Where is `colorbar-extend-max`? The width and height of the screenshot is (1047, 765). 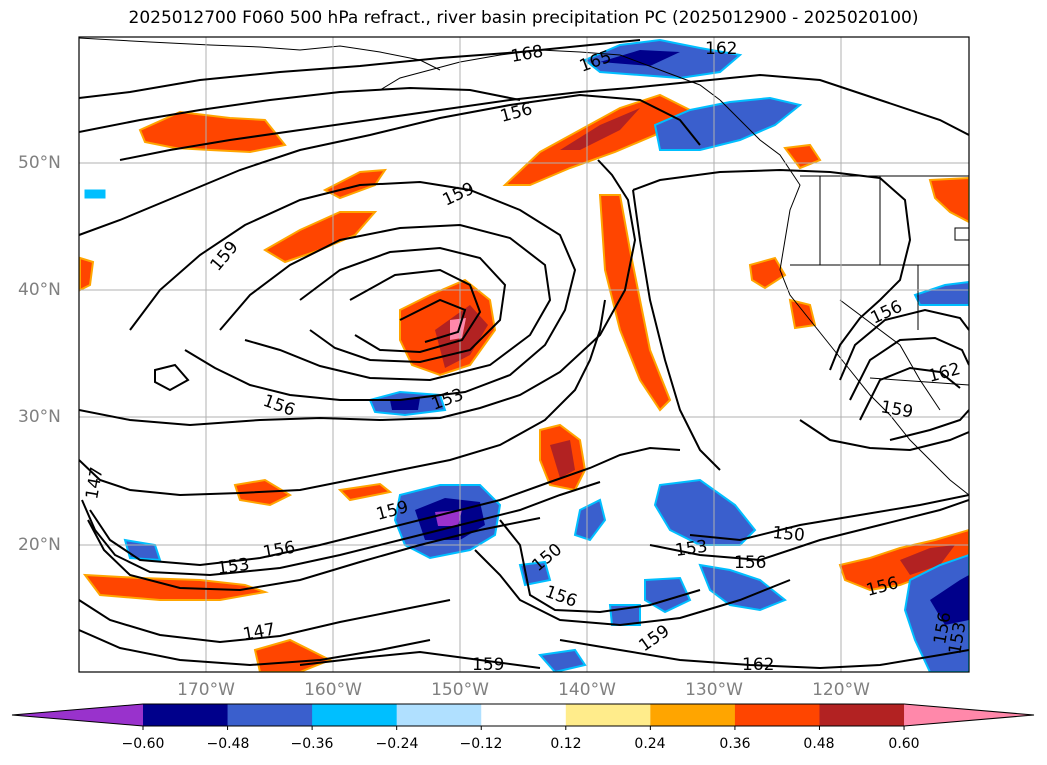
colorbar-extend-max is located at coordinates (969, 715).